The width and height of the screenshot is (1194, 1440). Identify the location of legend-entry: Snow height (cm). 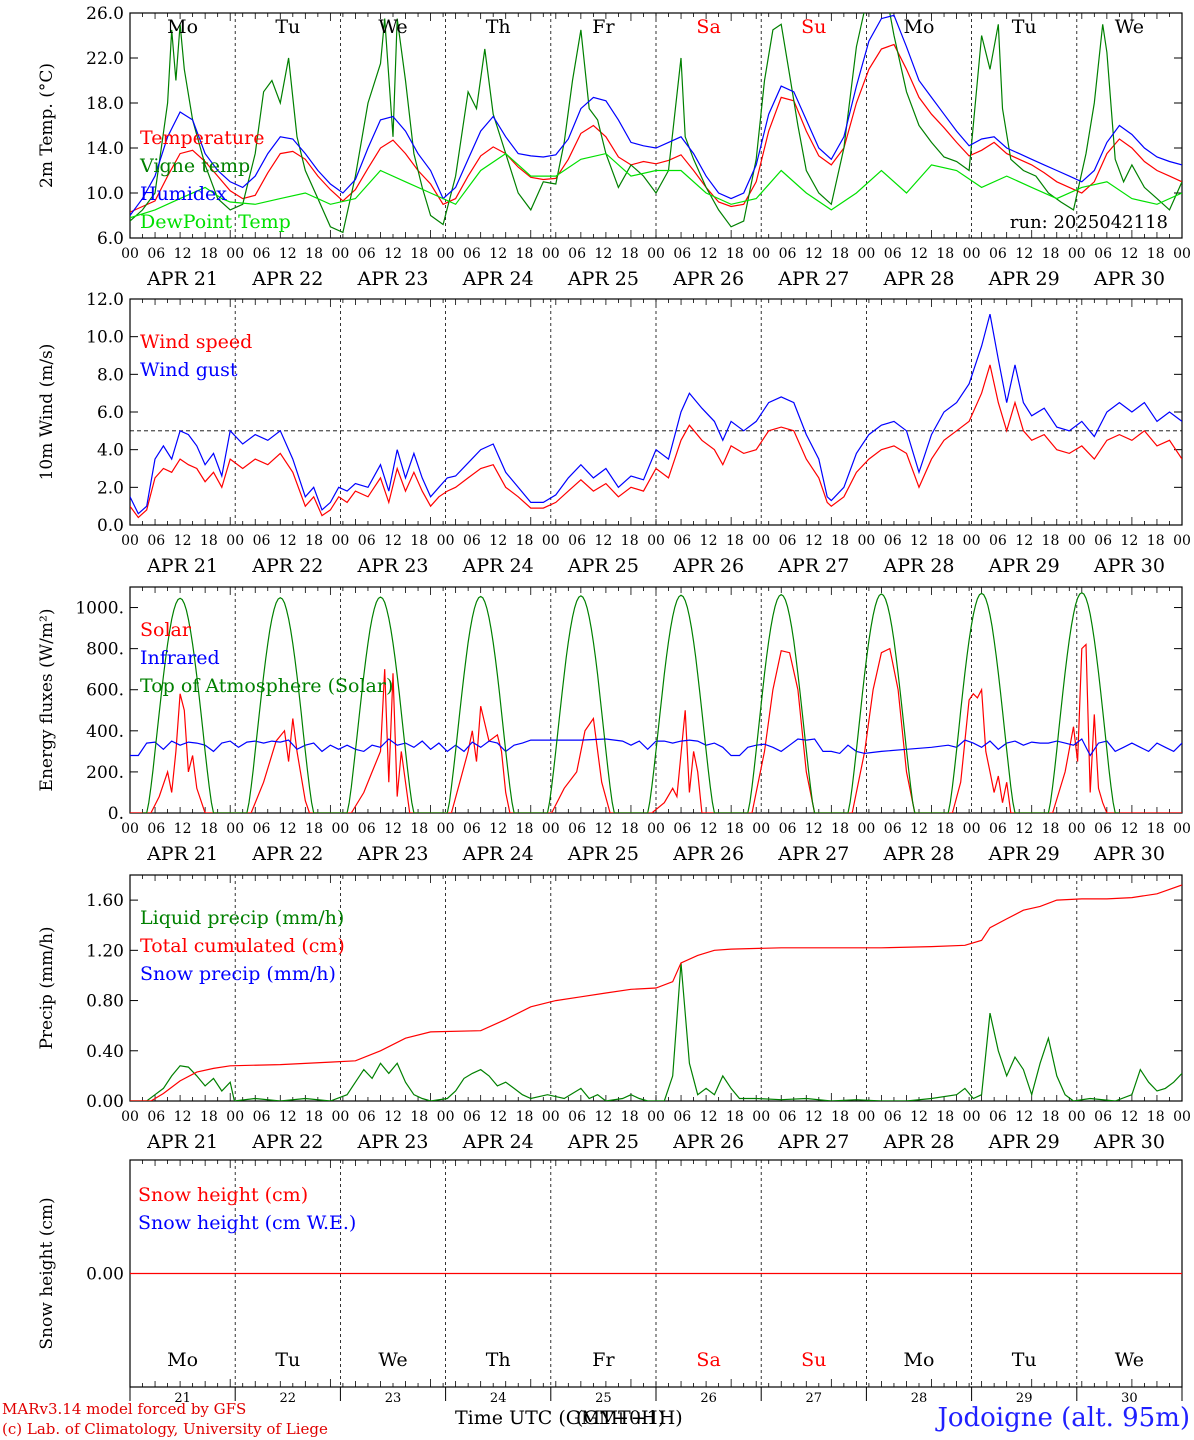
(223, 1195).